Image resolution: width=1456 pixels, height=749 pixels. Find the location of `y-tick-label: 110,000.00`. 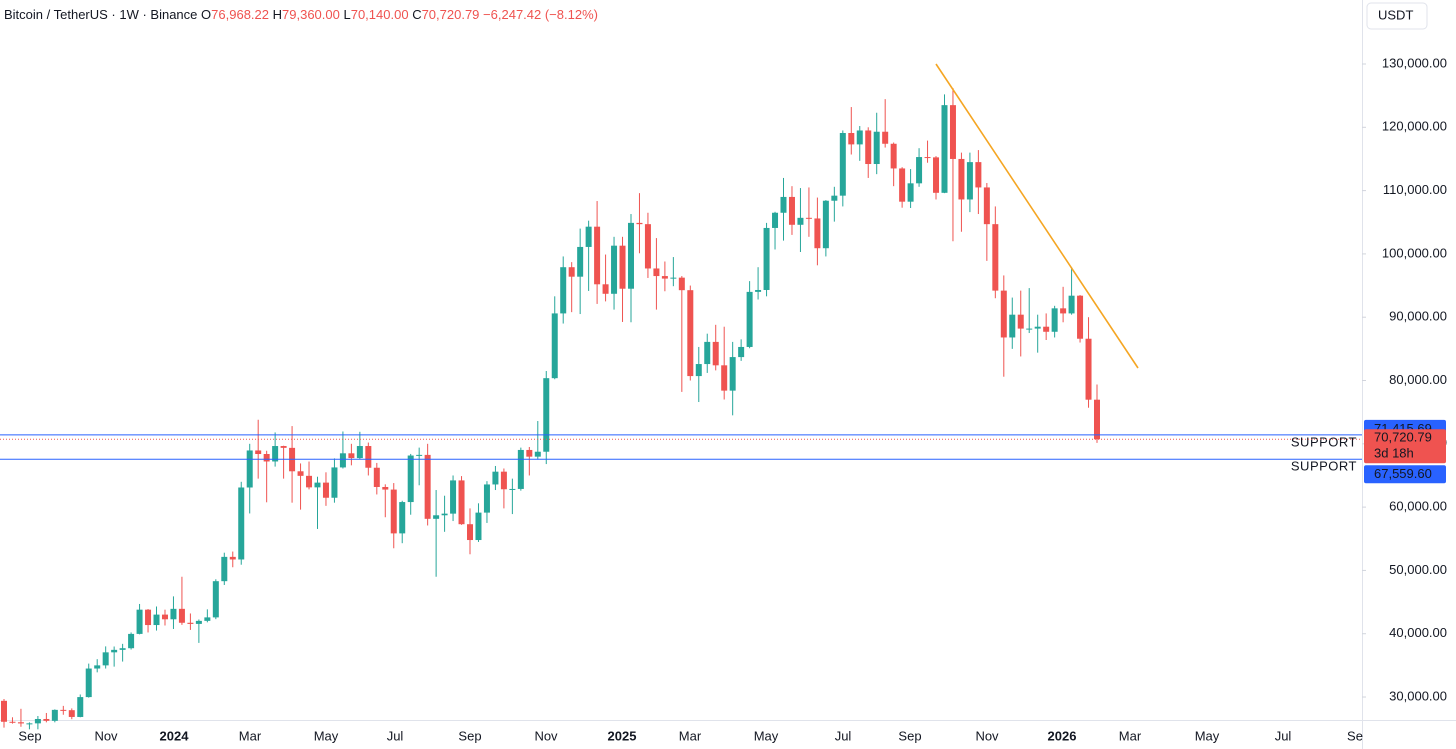

y-tick-label: 110,000.00 is located at coordinates (1415, 189).